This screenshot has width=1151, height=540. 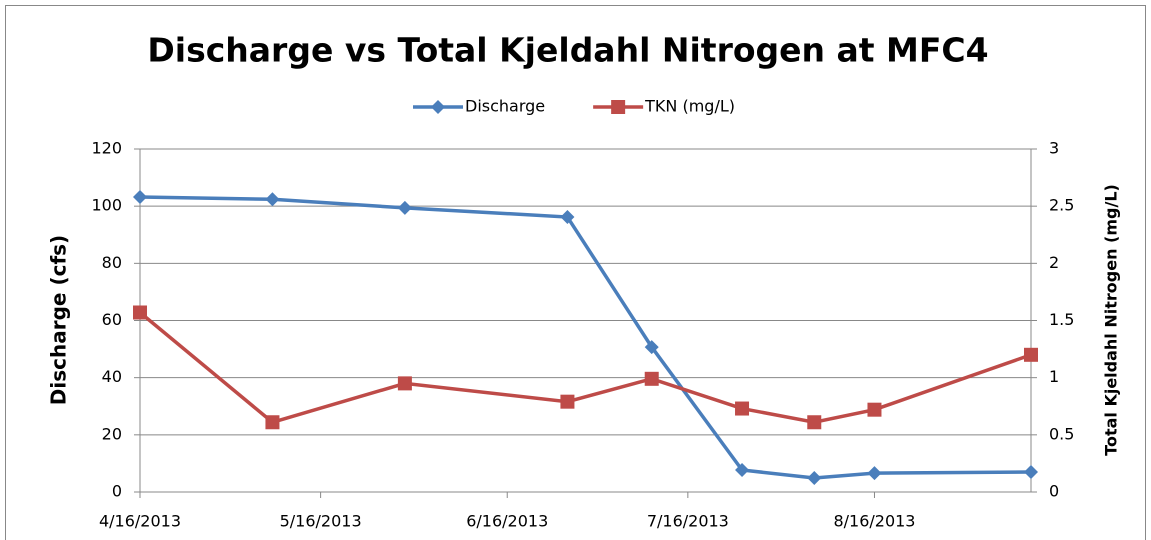 I want to click on x-tick-label: 7/16/2013, so click(x=688, y=521).